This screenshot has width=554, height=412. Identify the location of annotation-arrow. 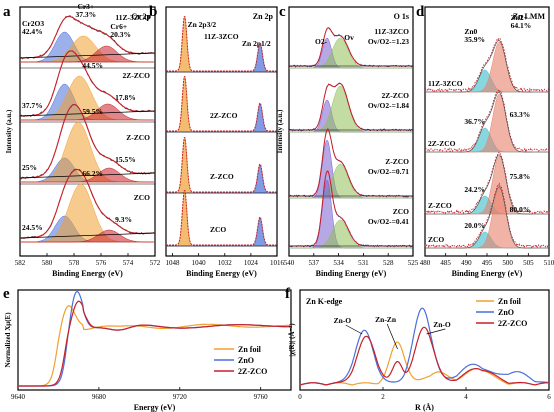
(436, 331).